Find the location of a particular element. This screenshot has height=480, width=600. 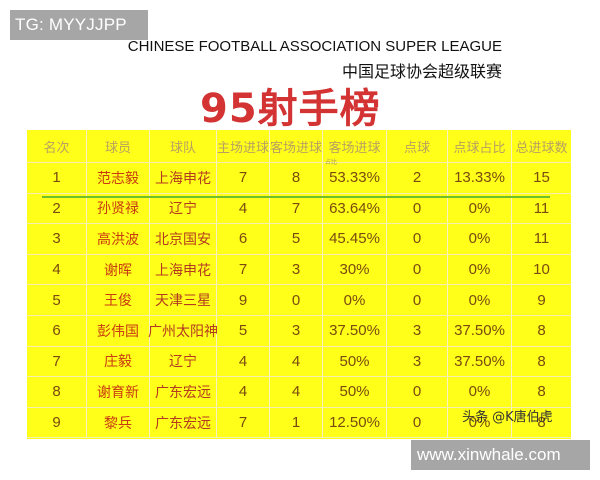

cell-rank: 5 is located at coordinates (57, 300).